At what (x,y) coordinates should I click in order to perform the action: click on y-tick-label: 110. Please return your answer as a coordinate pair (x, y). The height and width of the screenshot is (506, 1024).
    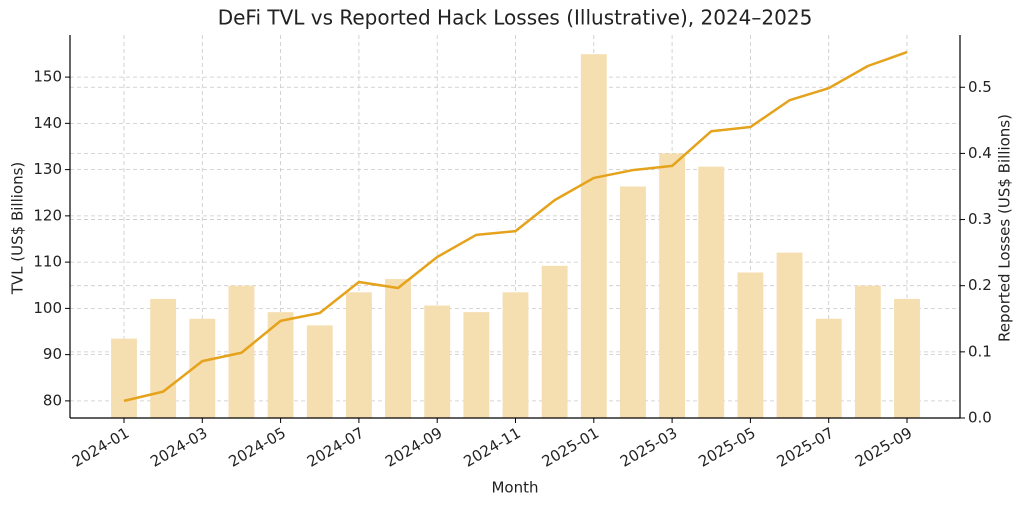
    Looking at the image, I should click on (47, 262).